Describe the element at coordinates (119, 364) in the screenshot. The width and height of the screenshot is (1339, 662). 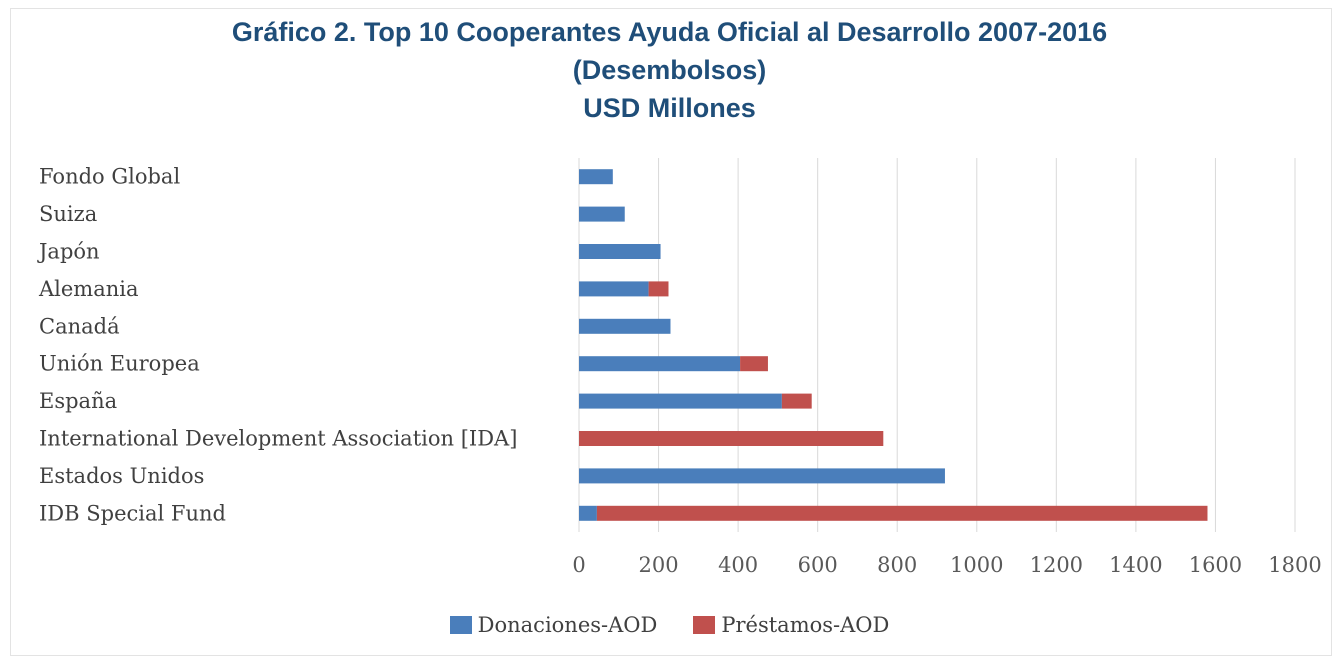
I see `category-label: Unión Europea` at that location.